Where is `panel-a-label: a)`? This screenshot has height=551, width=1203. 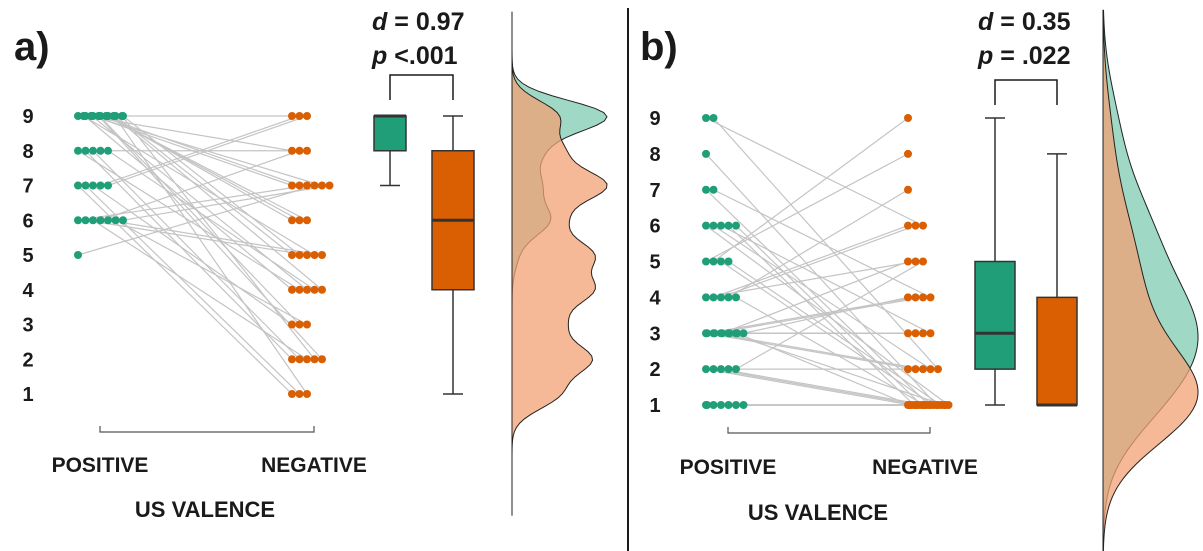
panel-a-label: a) is located at coordinates (32, 47).